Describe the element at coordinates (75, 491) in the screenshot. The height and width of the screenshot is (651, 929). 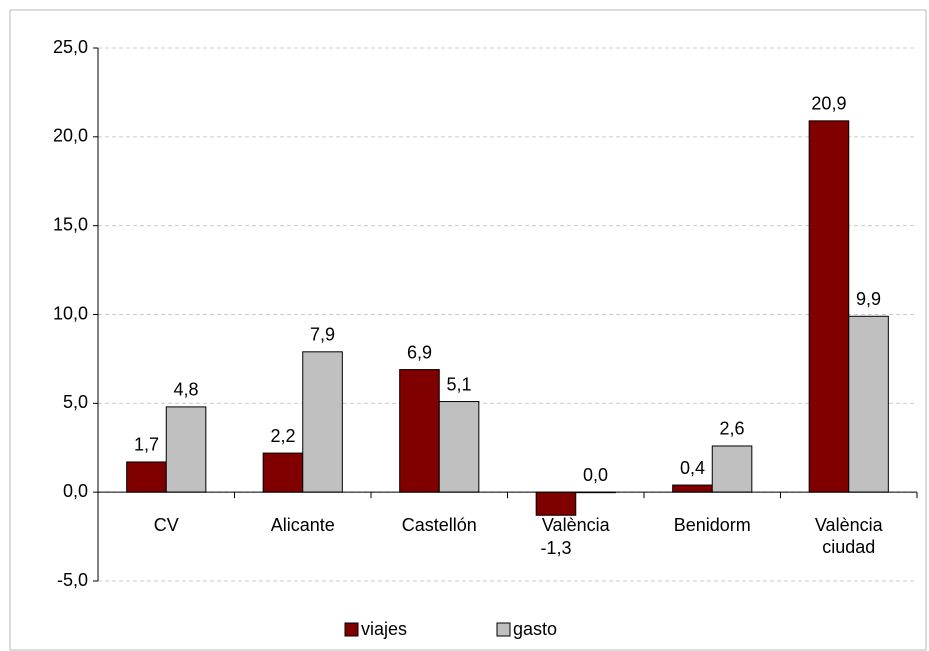
I see `y-tick-label: 0,0` at that location.